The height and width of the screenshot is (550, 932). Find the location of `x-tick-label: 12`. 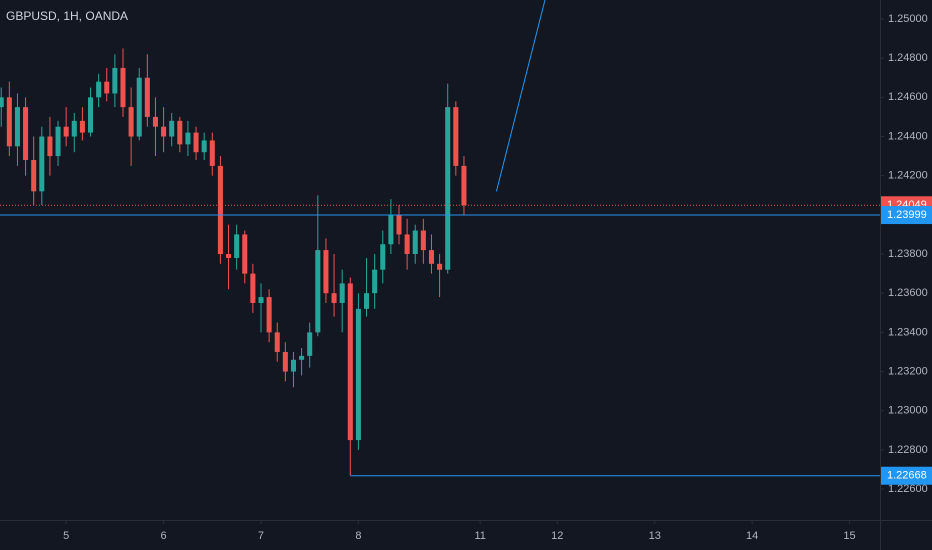

x-tick-label: 12 is located at coordinates (557, 536).